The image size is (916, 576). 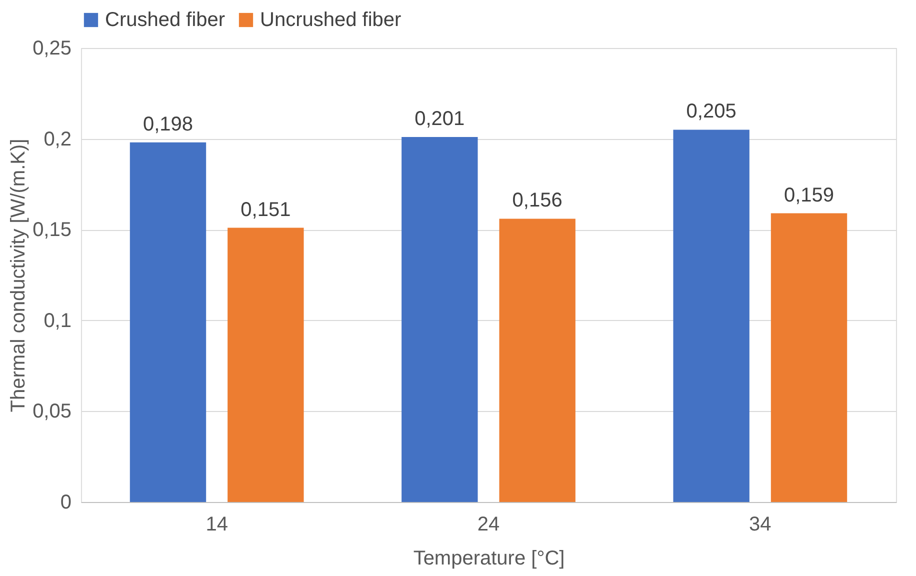 What do you see at coordinates (809, 195) in the screenshot?
I see `data-label: 0,159` at bounding box center [809, 195].